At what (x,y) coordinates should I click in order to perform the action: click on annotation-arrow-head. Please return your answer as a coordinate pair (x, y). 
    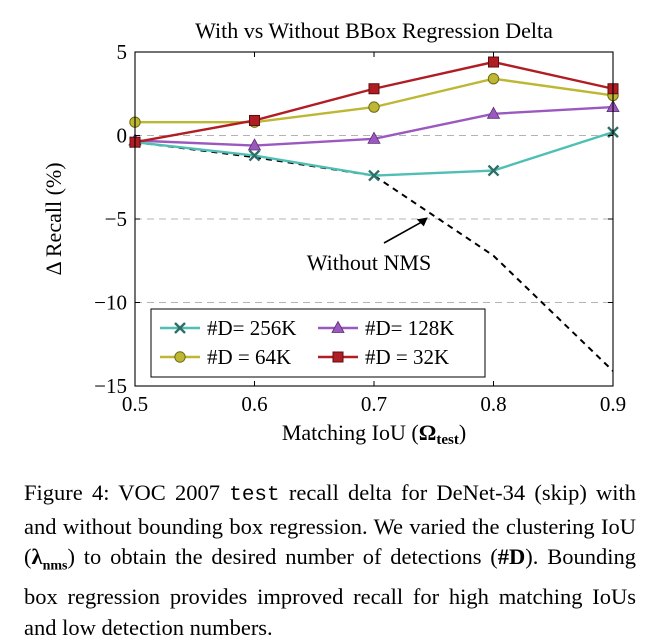
    Looking at the image, I should click on (422, 222).